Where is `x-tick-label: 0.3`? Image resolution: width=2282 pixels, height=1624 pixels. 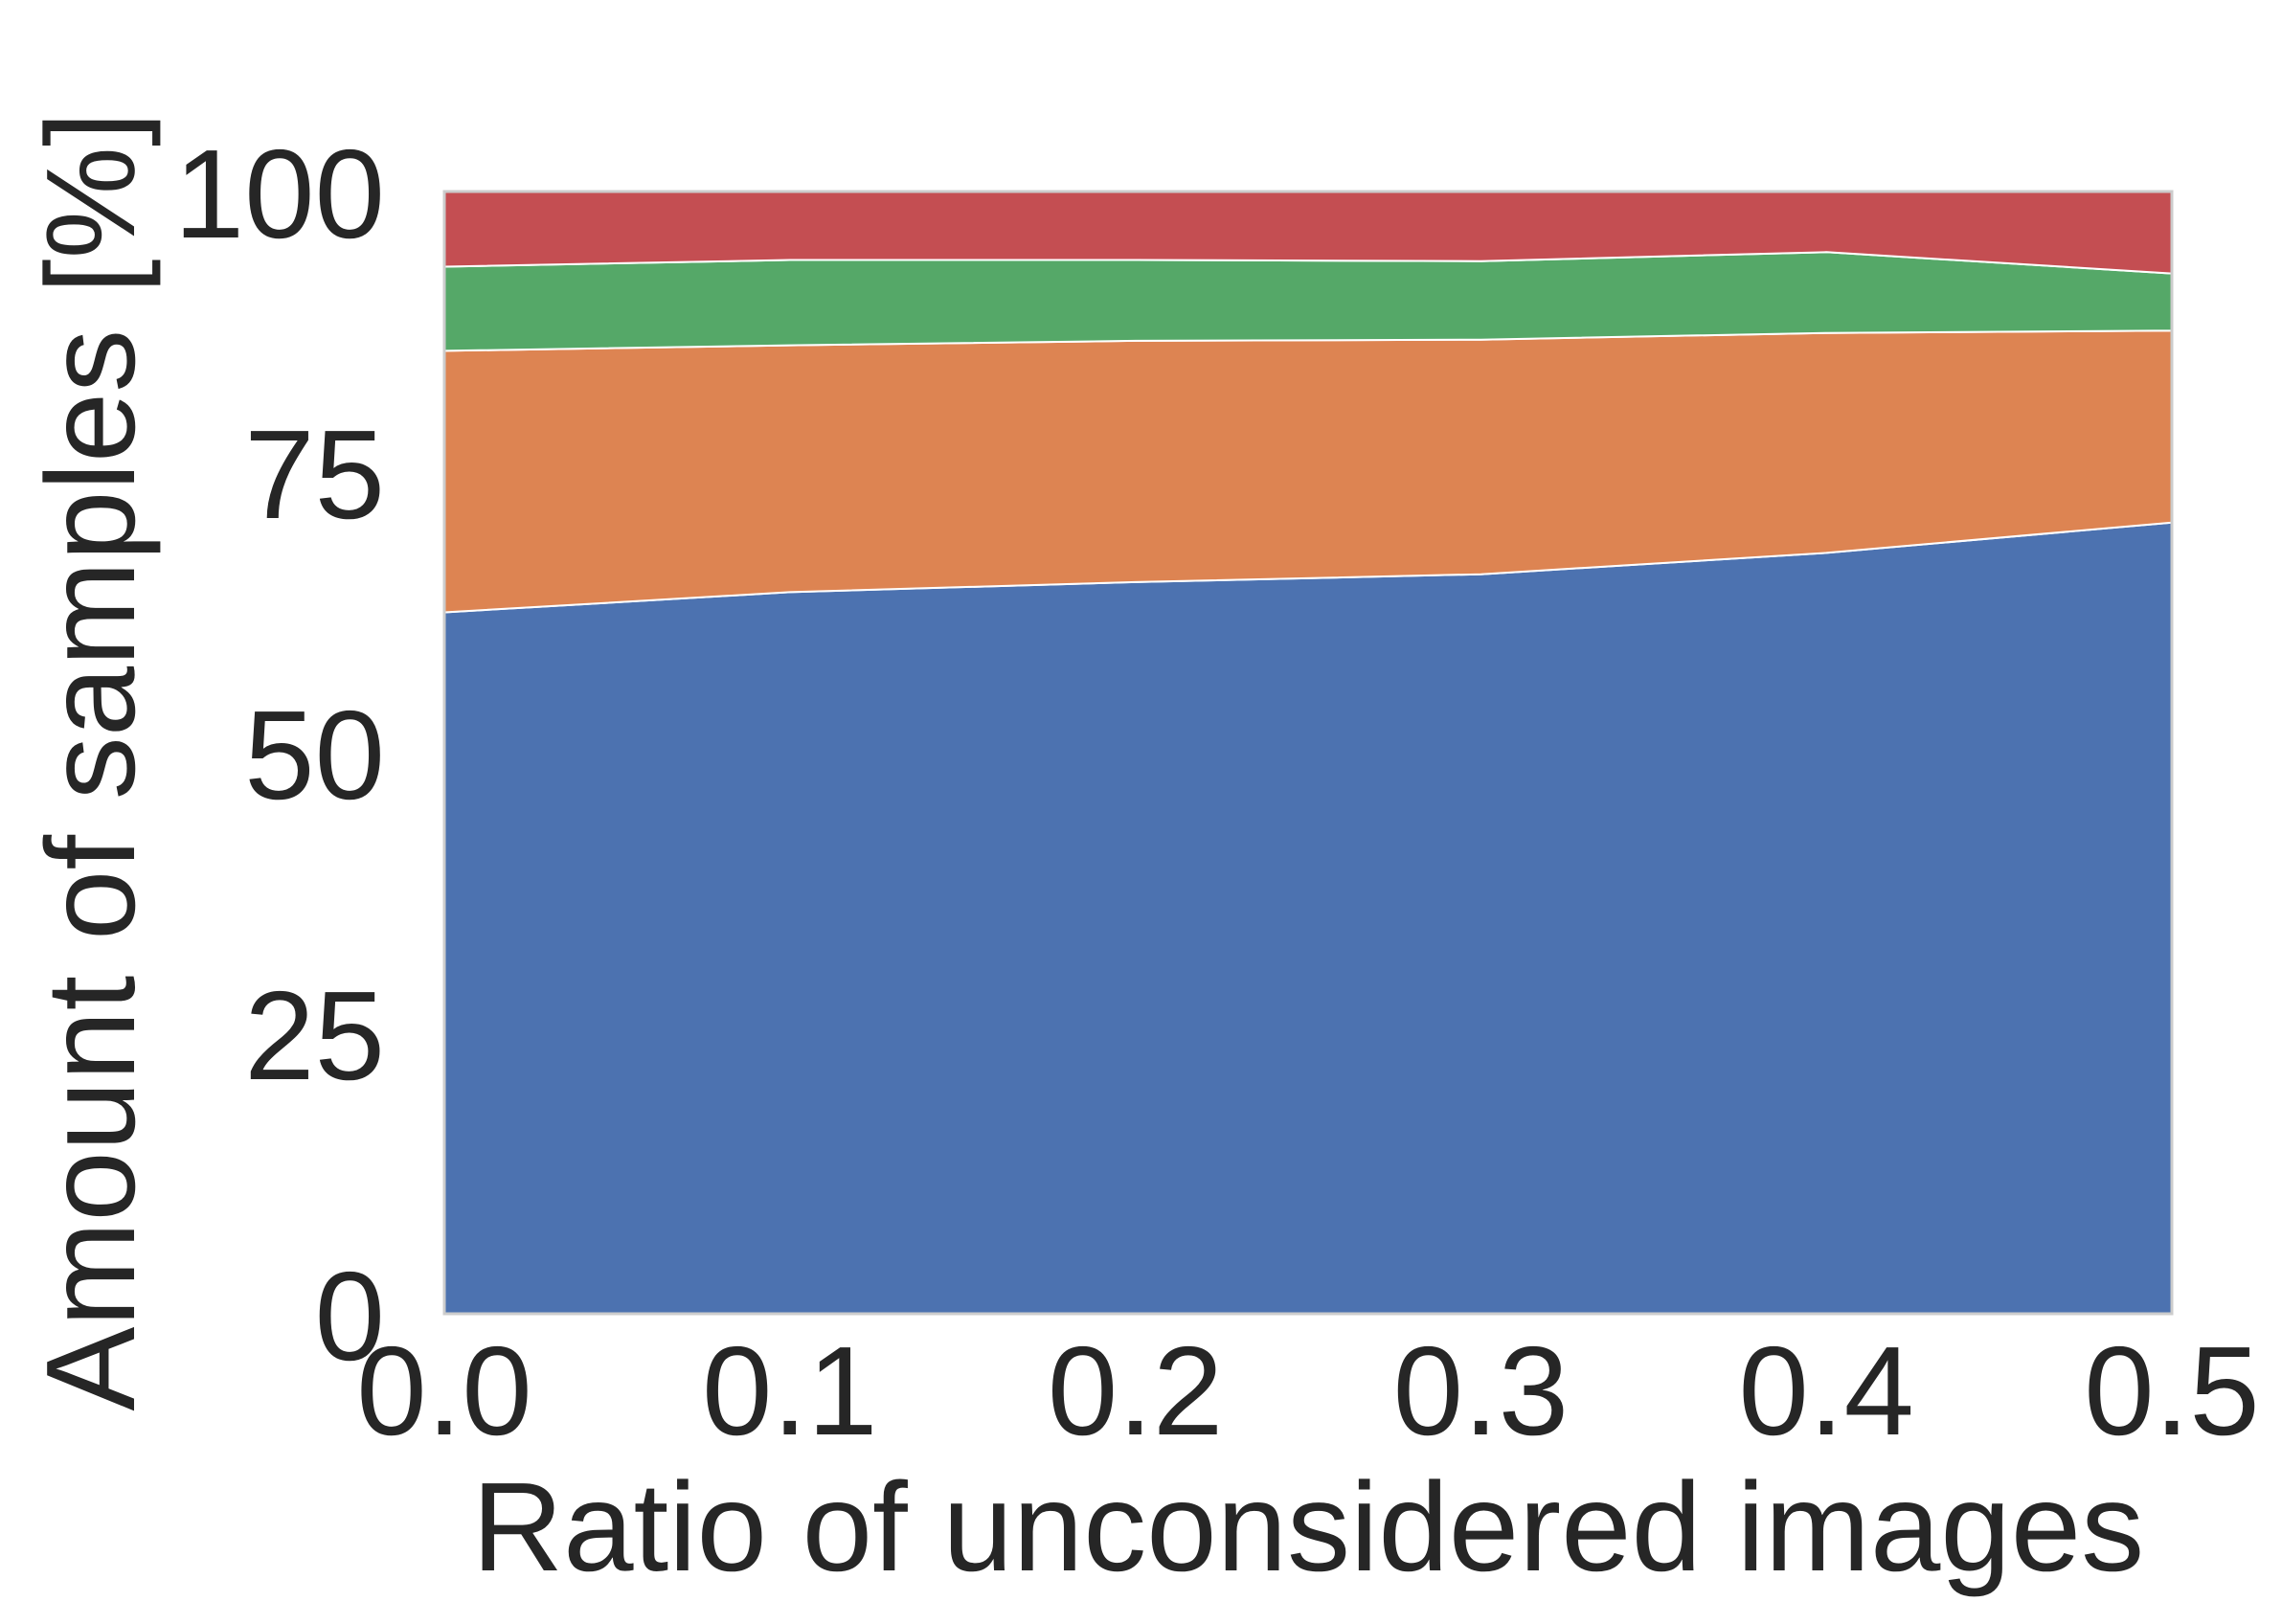
x-tick-label: 0.3 is located at coordinates (1482, 1390).